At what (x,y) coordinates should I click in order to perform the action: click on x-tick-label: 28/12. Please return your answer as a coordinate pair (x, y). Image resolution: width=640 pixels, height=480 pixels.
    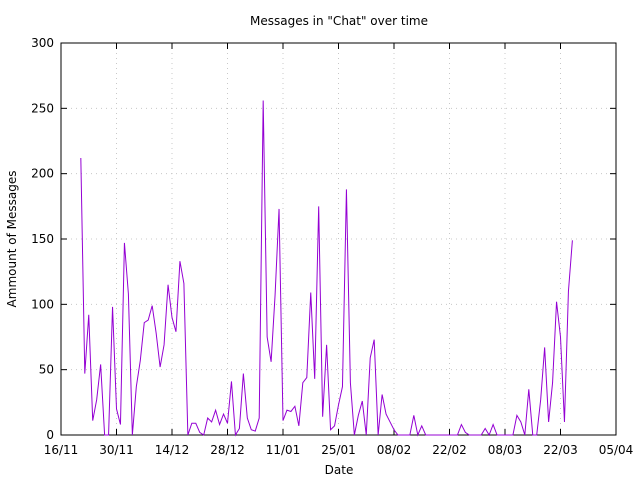
    Looking at the image, I should click on (227, 450).